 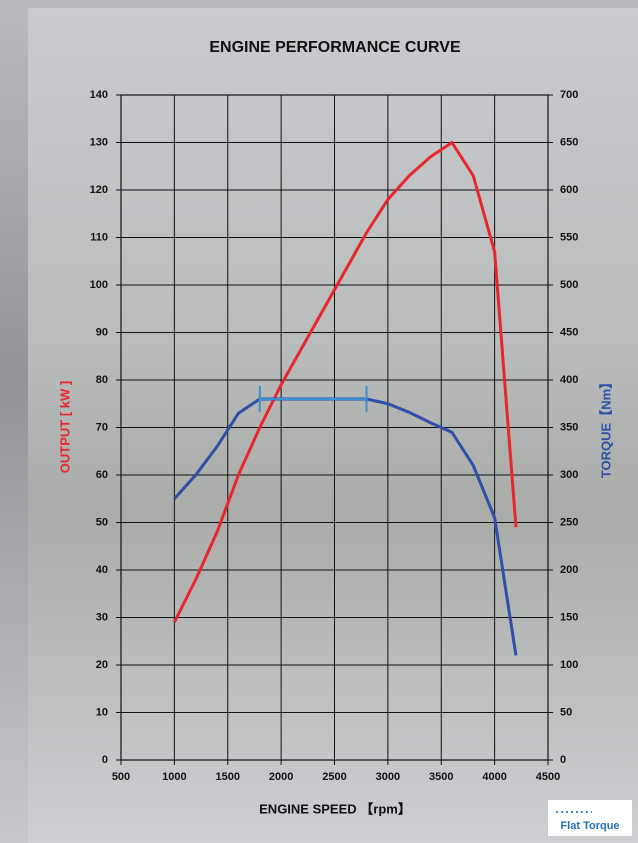 What do you see at coordinates (590, 818) in the screenshot?
I see `legend-box` at bounding box center [590, 818].